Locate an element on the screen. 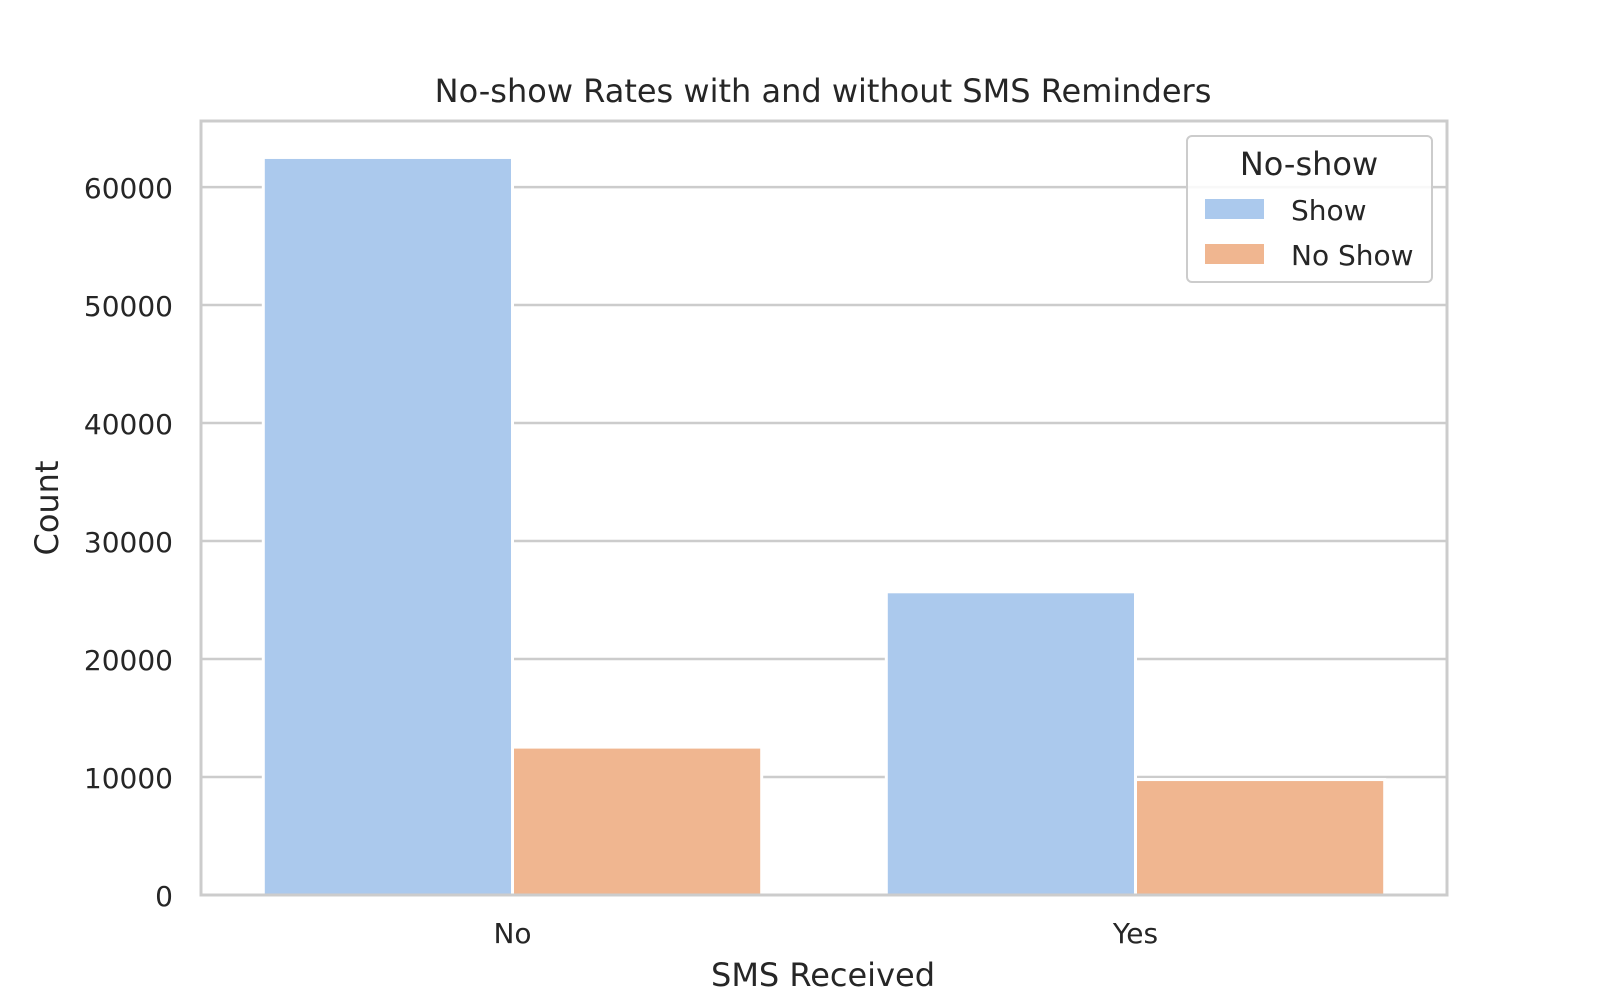 This screenshot has height=1000, width=1600. y-tick-label: 40000 is located at coordinates (128, 424).